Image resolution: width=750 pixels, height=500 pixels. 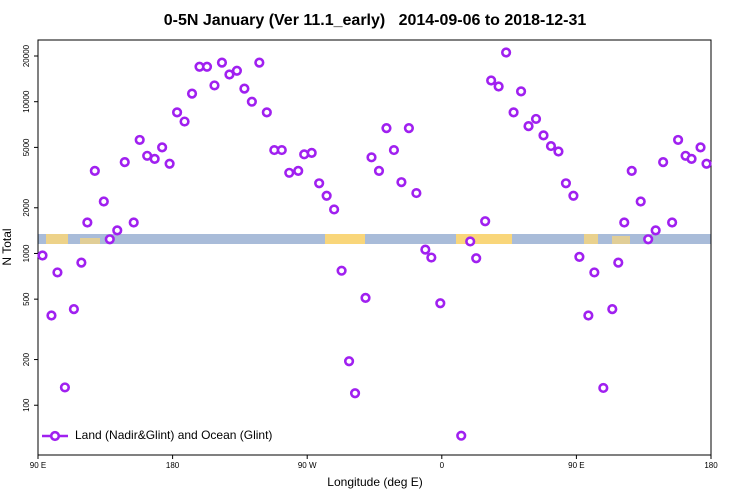 What do you see at coordinates (26, 405) in the screenshot?
I see `y-tick-label: 100` at bounding box center [26, 405].